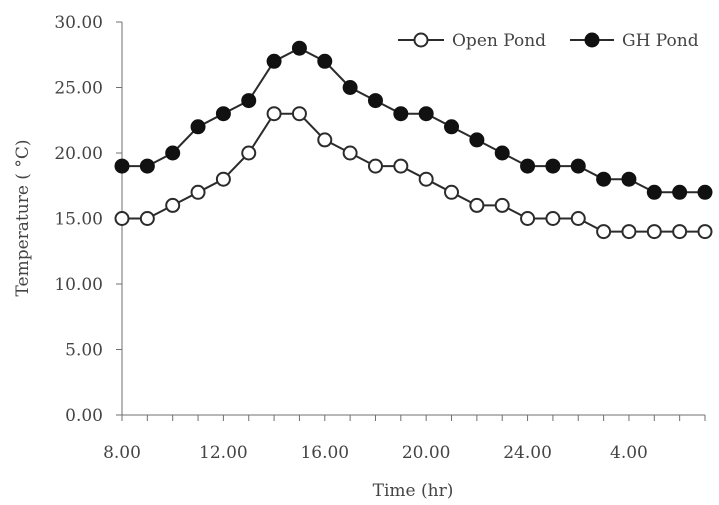 This screenshot has height=505, width=719. What do you see at coordinates (23, 218) in the screenshot?
I see `y-axis-title: Temperature ( °C)` at bounding box center [23, 218].